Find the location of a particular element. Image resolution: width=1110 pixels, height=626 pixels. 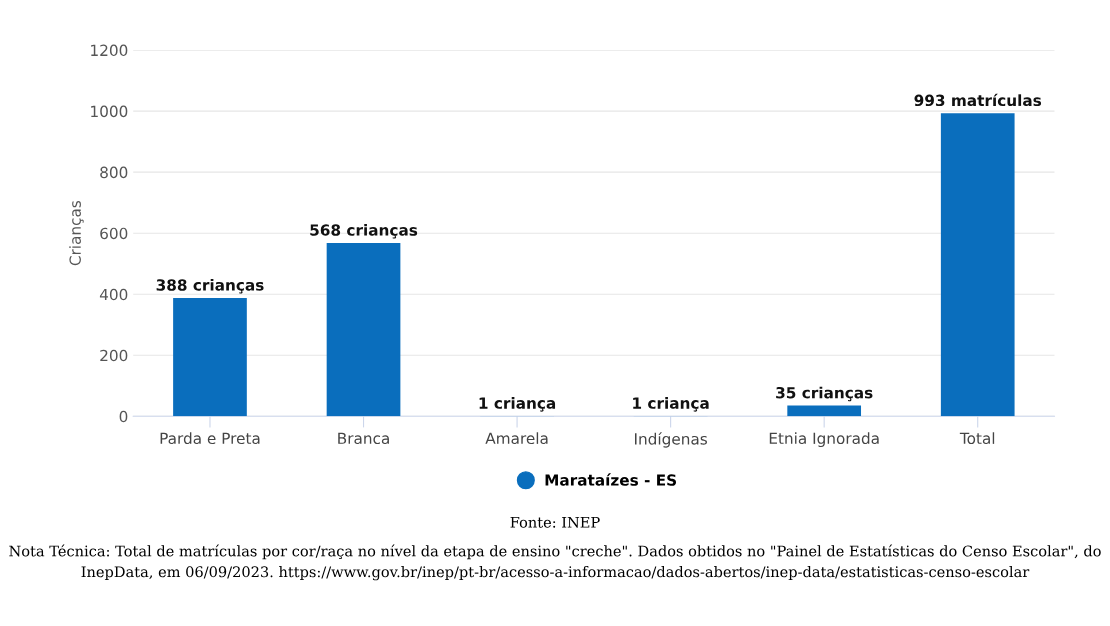

x-tick-label: Indígenas is located at coordinates (671, 440).